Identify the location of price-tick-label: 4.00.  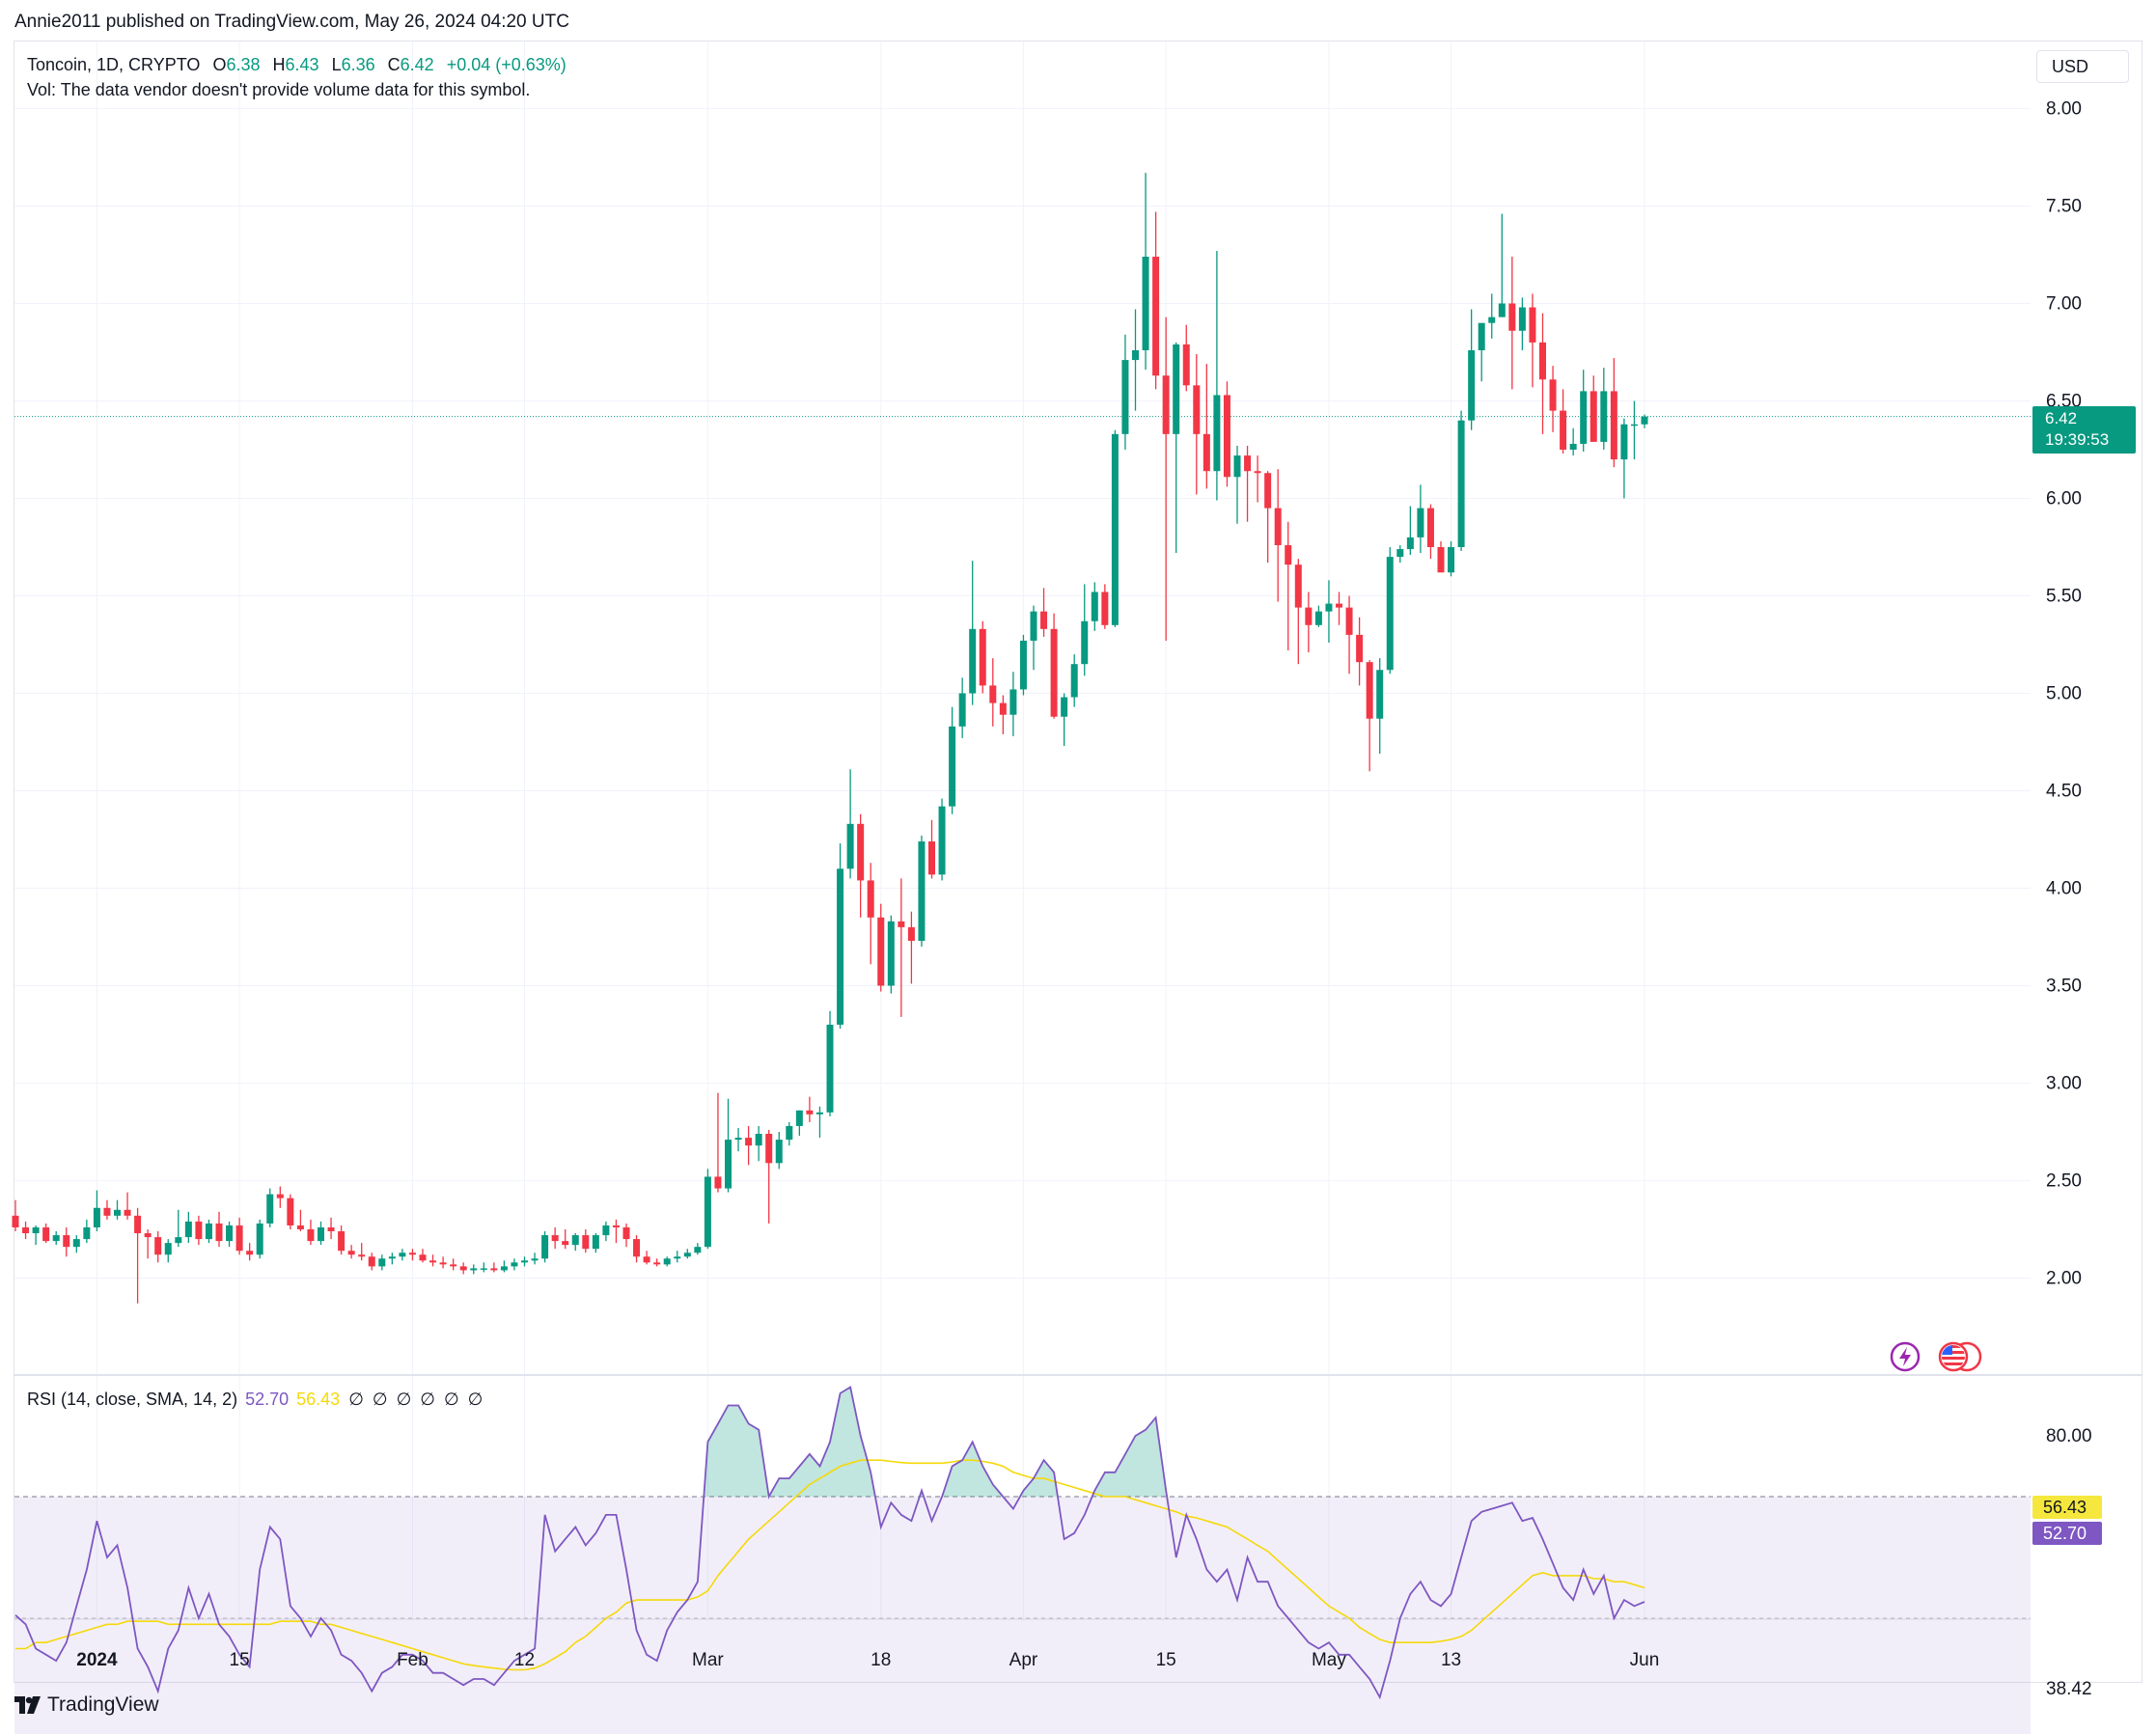
(2064, 889).